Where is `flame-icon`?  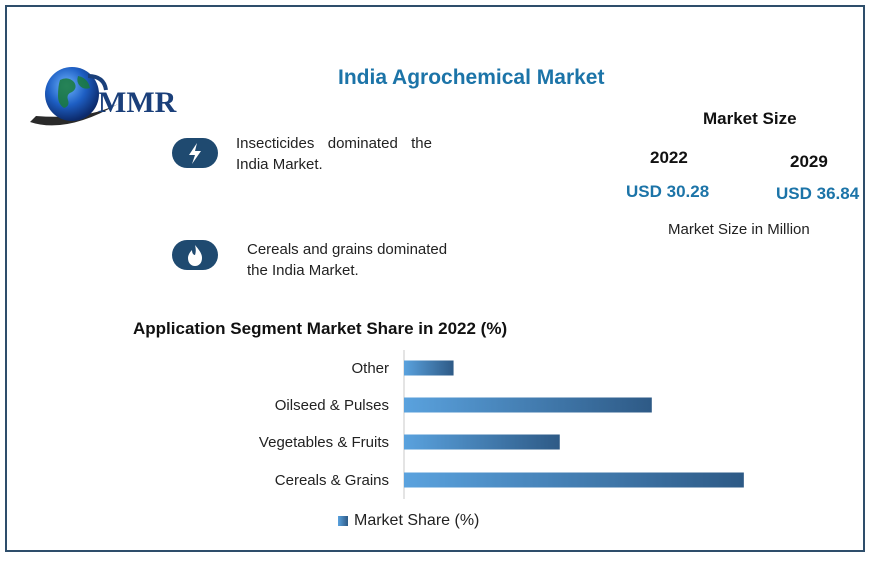 flame-icon is located at coordinates (195, 255).